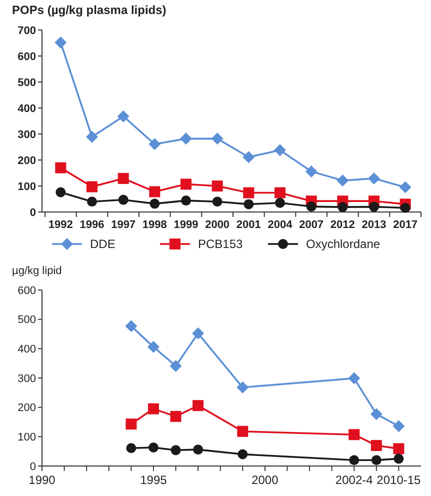  What do you see at coordinates (89, 10) in the screenshot?
I see `y-axis-title: POPs (µg/kg plasma lipids)` at bounding box center [89, 10].